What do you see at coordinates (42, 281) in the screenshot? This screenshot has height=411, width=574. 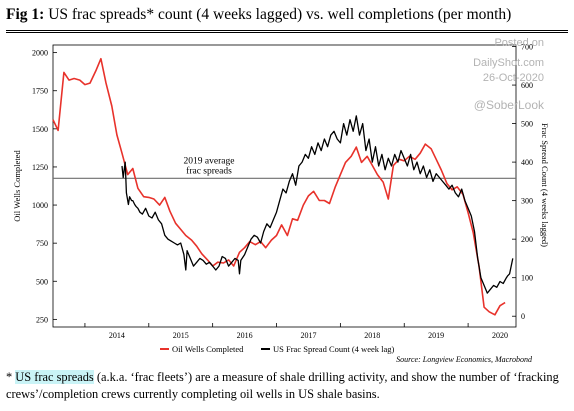 I see `y-tick-label: 500` at bounding box center [42, 281].